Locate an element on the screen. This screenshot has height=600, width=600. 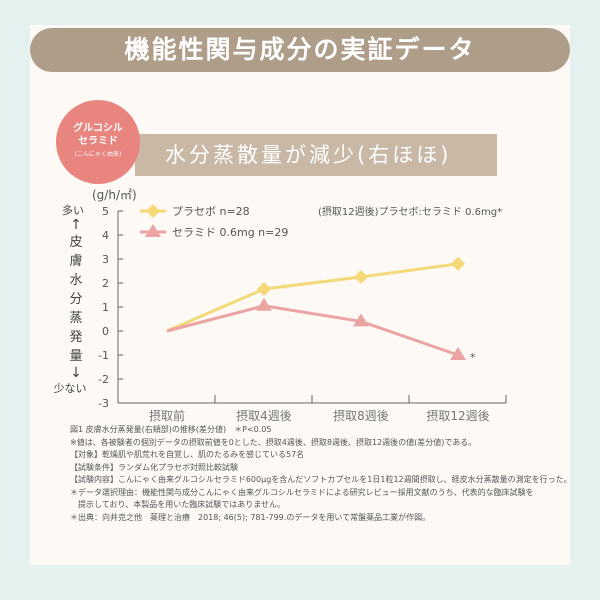
y-tick-label: 4 is located at coordinates (105, 235).